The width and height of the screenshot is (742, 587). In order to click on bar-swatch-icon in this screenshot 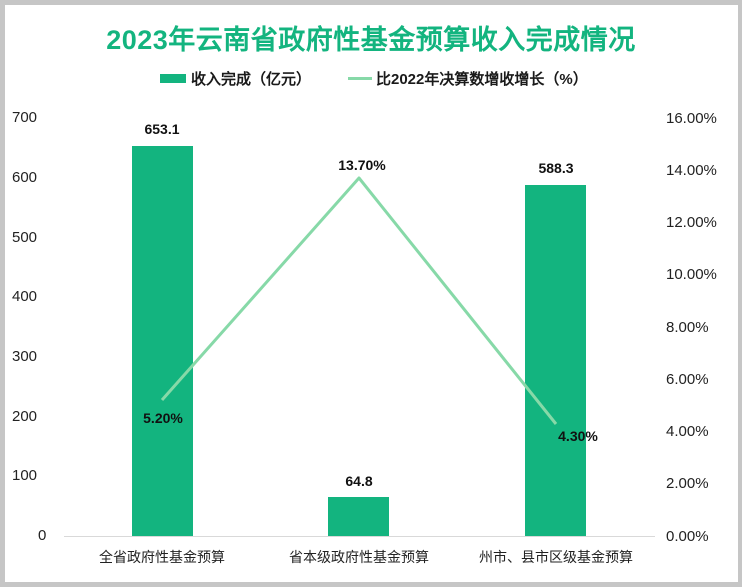, I will do `click(173, 78)`.